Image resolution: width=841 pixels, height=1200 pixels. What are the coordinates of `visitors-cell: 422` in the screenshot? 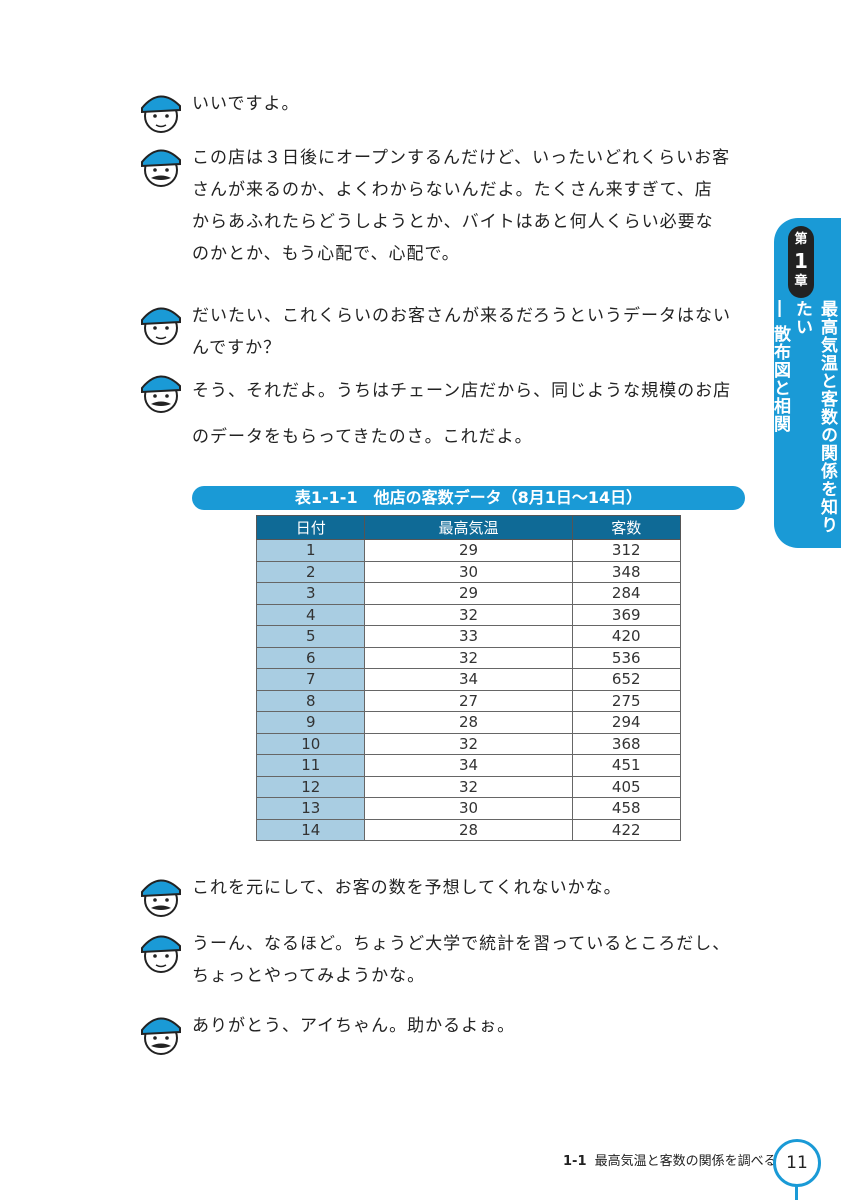 It's located at (626, 829).